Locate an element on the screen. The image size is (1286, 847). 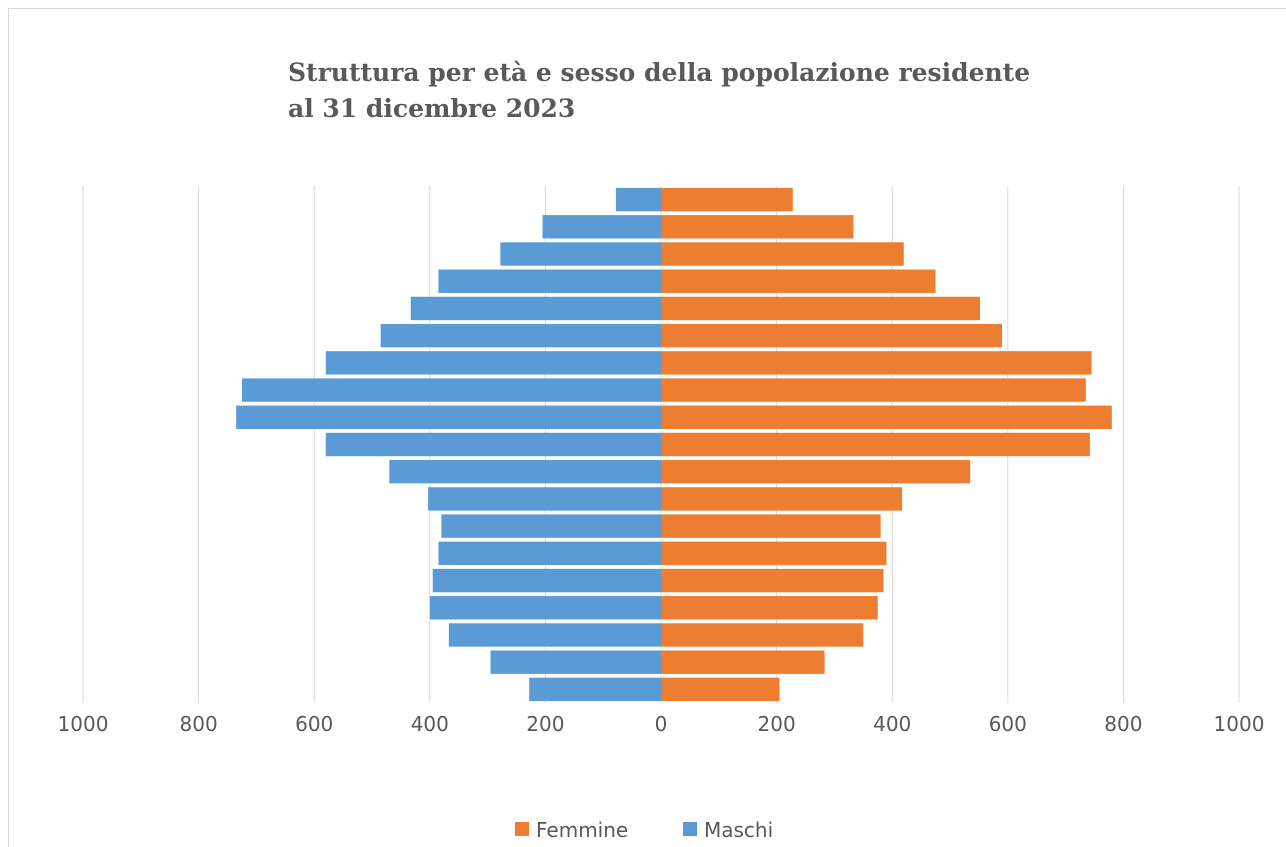
x-tick-label-10: 1000 is located at coordinates (1239, 724).